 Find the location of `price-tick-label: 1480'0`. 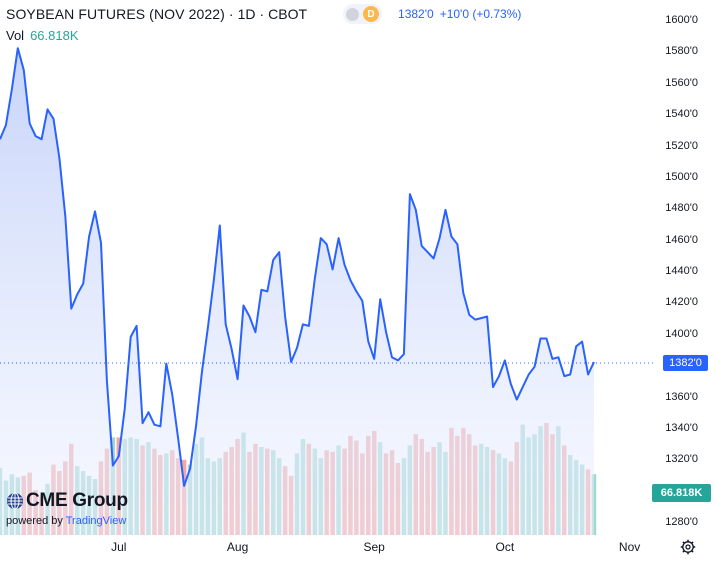

price-tick-label: 1480'0 is located at coordinates (681, 208).